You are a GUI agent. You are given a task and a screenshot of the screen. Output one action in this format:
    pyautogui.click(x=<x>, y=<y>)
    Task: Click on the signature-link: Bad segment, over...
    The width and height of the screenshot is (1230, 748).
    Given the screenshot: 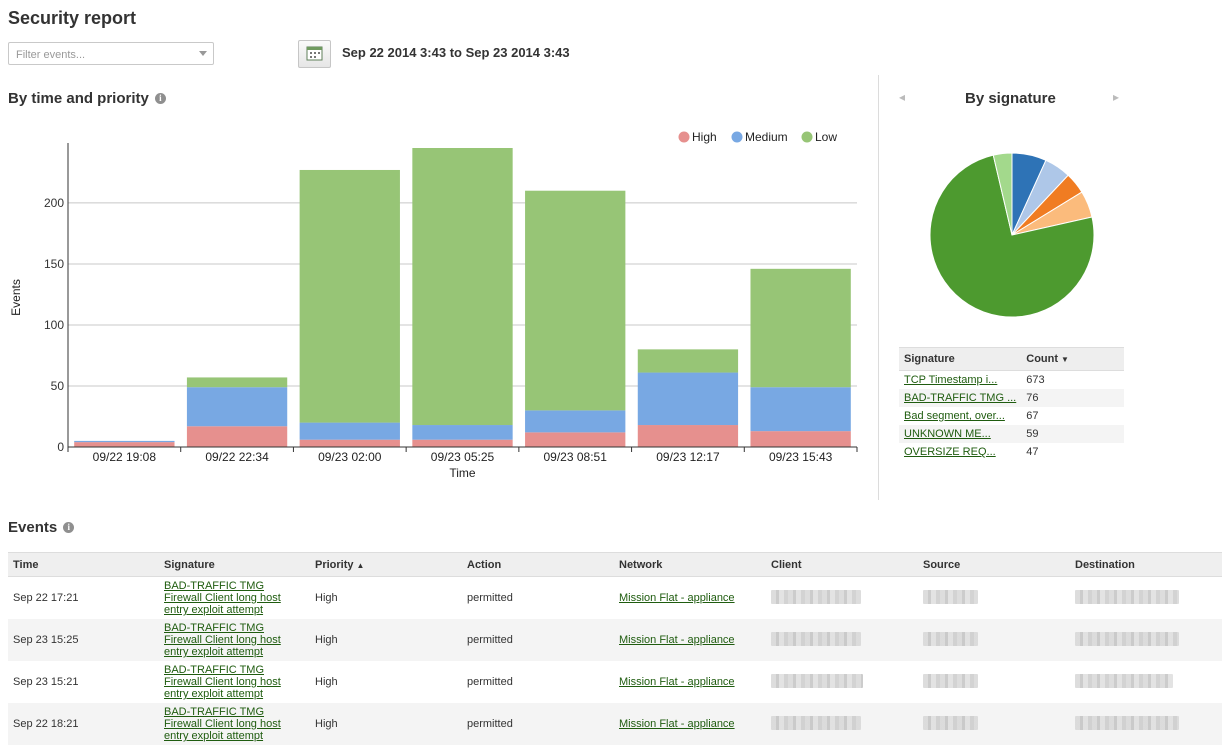 What is the action you would take?
    pyautogui.click(x=954, y=416)
    